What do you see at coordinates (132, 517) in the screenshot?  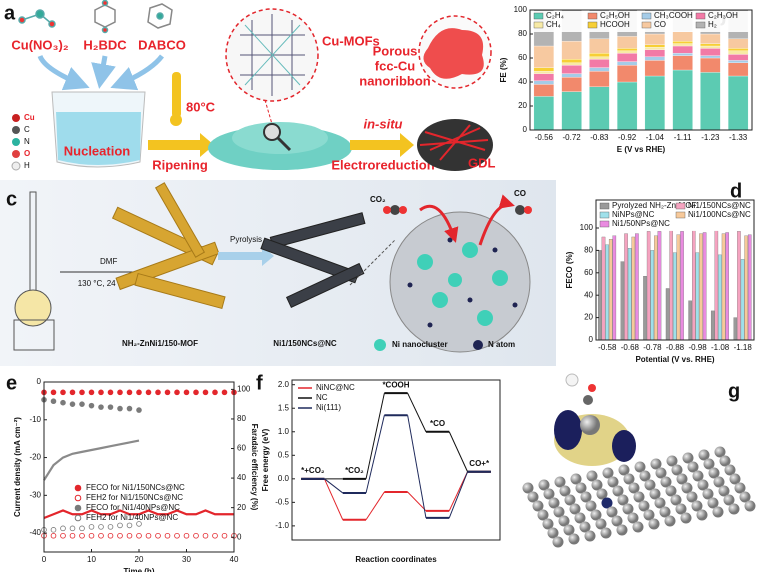 I see `legend-label: FEH2 for Ni1/40NPs@NC` at bounding box center [132, 517].